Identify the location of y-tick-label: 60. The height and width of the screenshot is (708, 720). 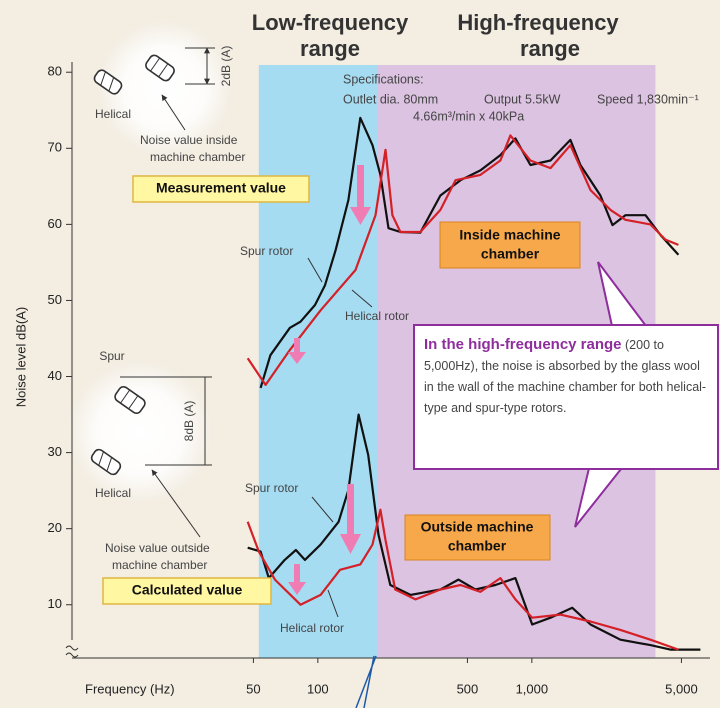
(55, 223).